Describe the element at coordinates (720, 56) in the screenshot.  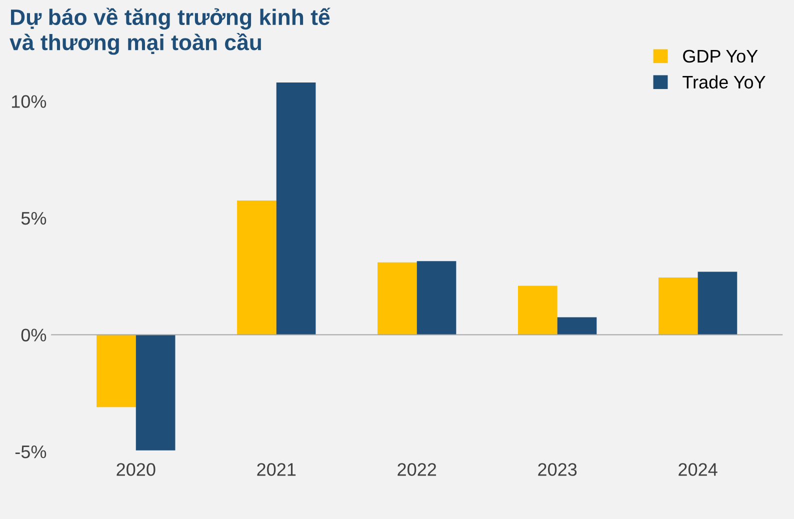
I see `legend-label: GDP YoY` at that location.